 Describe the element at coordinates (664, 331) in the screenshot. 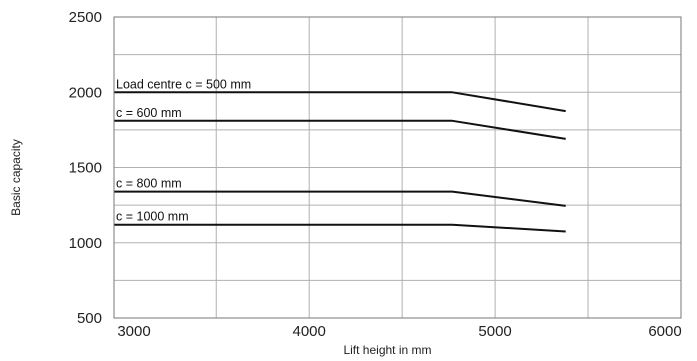

I see `x-tick-label: 6000` at that location.